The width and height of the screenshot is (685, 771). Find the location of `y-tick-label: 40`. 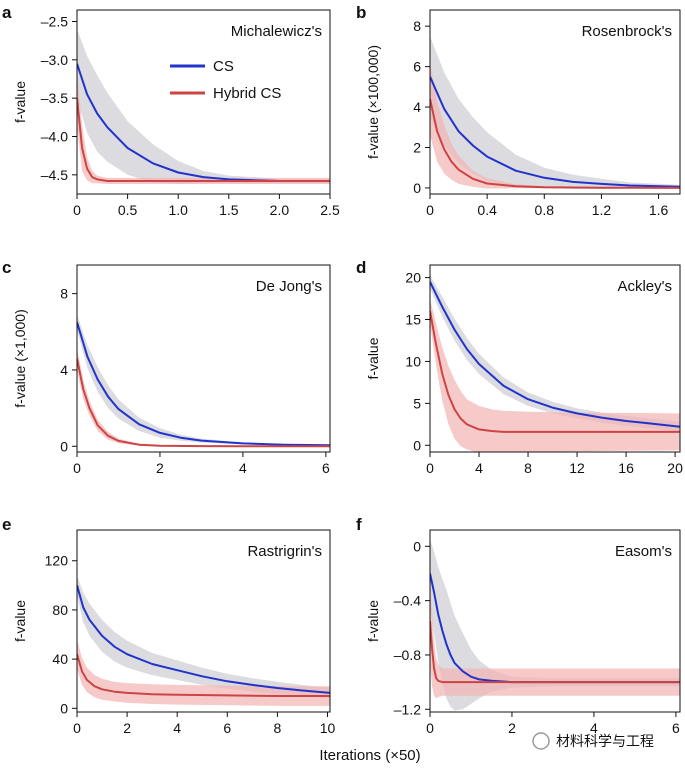

y-tick-label: 40 is located at coordinates (60, 659).